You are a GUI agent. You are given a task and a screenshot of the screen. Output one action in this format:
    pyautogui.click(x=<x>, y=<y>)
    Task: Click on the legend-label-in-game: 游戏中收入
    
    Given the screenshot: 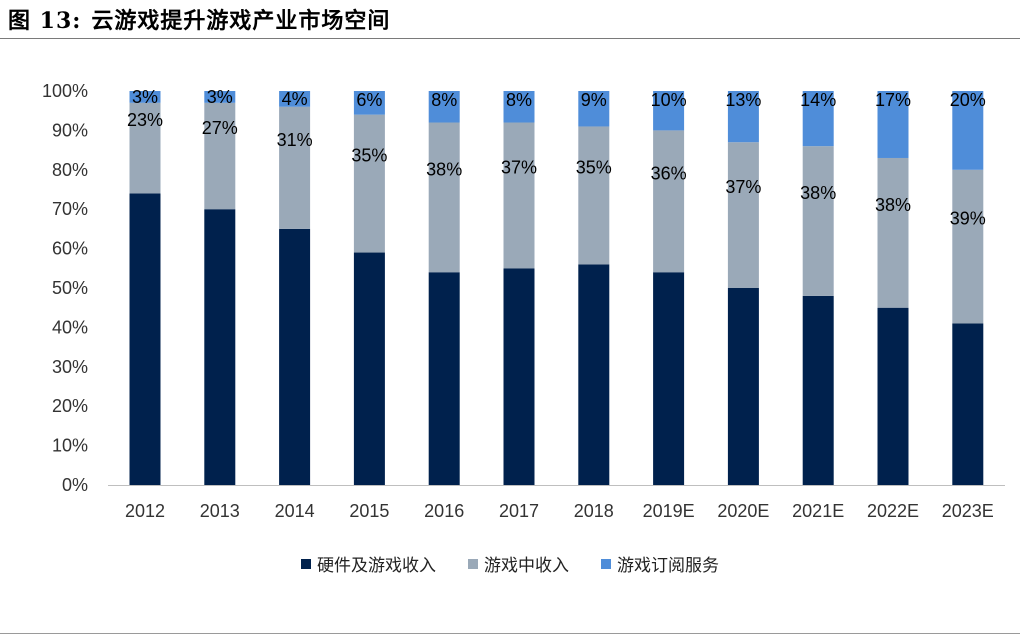 What is the action you would take?
    pyautogui.click(x=526, y=566)
    